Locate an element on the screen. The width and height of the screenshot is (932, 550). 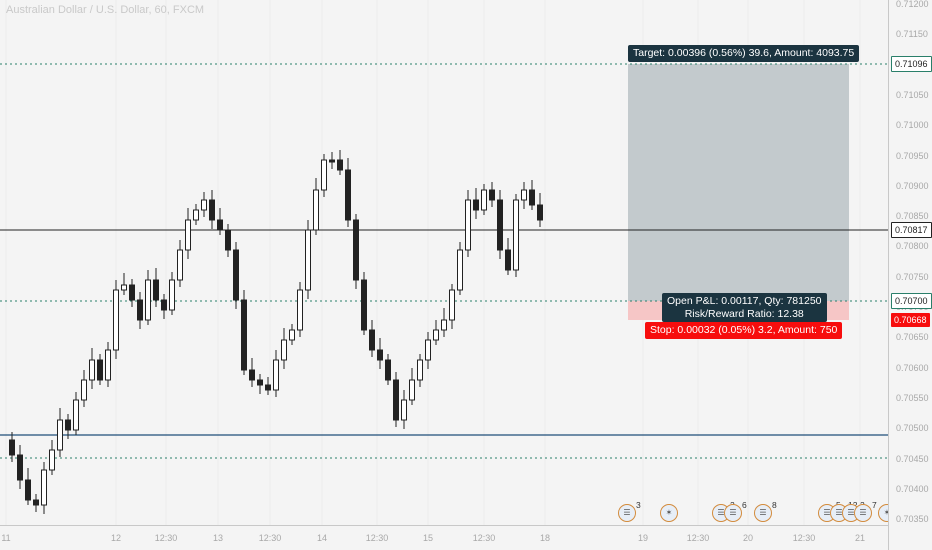
price-tick-label: 0.71050 is located at coordinates (912, 94).